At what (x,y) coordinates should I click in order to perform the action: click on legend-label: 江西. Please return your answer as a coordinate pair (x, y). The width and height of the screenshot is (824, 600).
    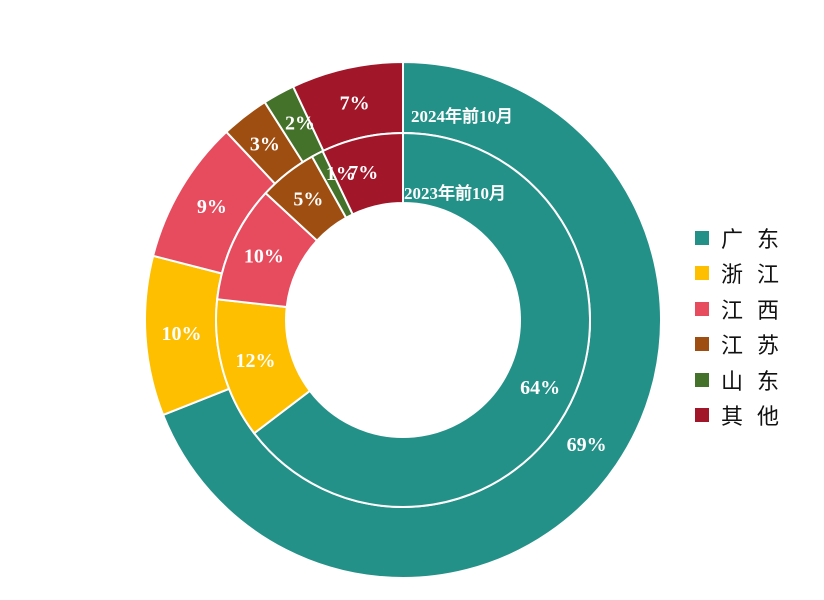
    Looking at the image, I should click on (757, 311).